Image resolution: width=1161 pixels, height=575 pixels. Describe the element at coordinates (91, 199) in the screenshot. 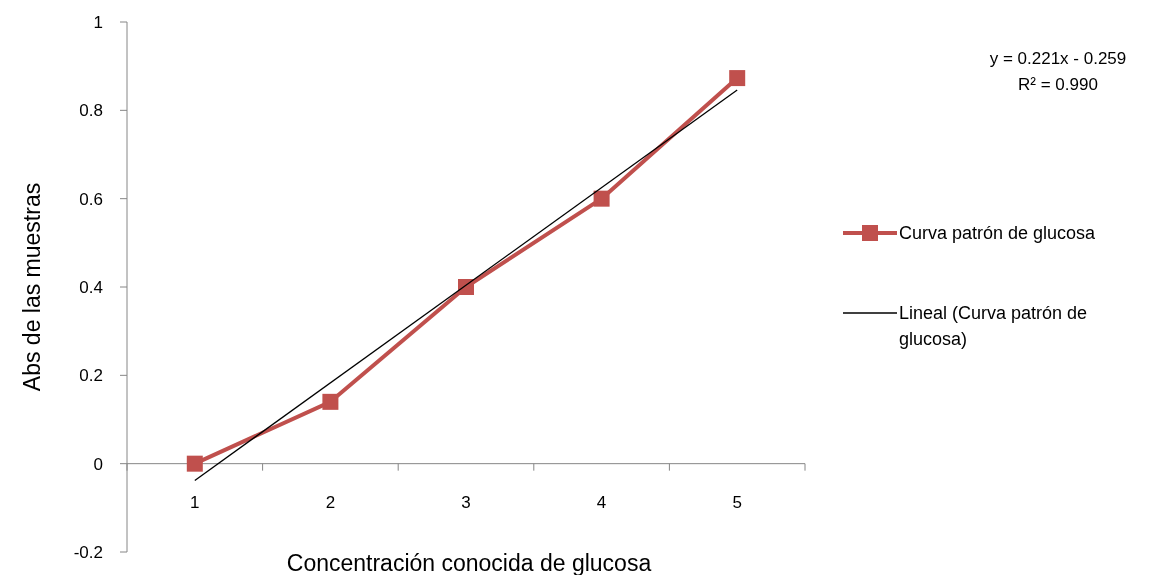

I see `y-tick-label: 0.6` at that location.